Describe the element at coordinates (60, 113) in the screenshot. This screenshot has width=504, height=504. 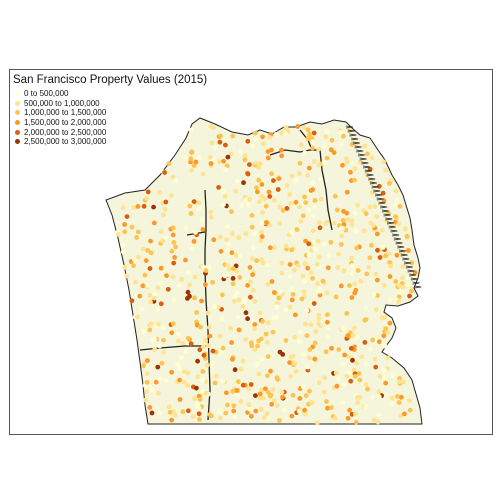
I see `legend-item: 1,000,000 to 1,500,000` at that location.